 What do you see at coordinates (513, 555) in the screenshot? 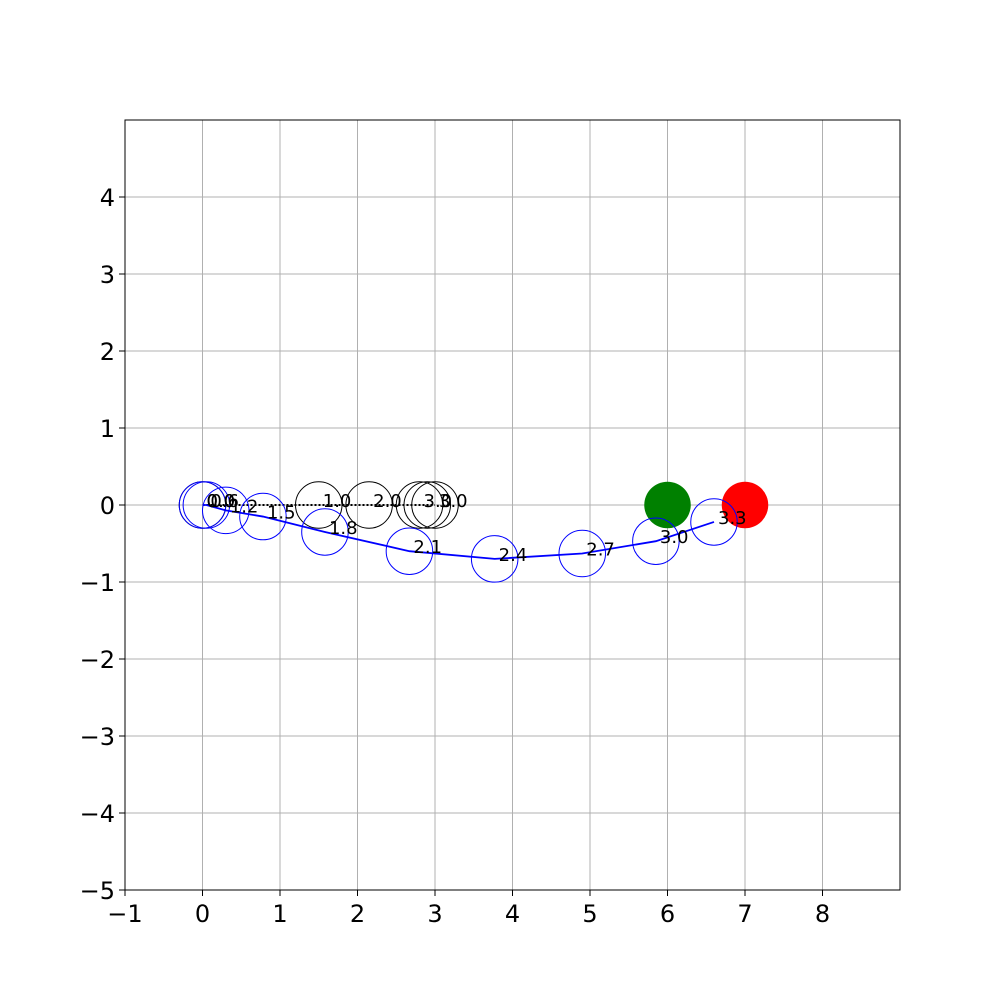
I see `time-label: 2.4` at bounding box center [513, 555].